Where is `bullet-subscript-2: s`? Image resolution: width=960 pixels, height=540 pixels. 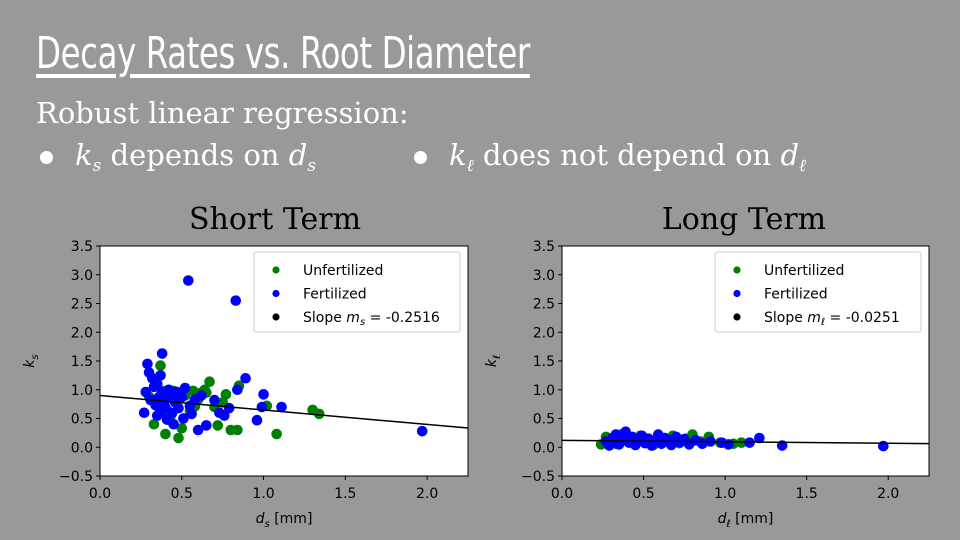
bullet-subscript-2: s is located at coordinates (311, 166).